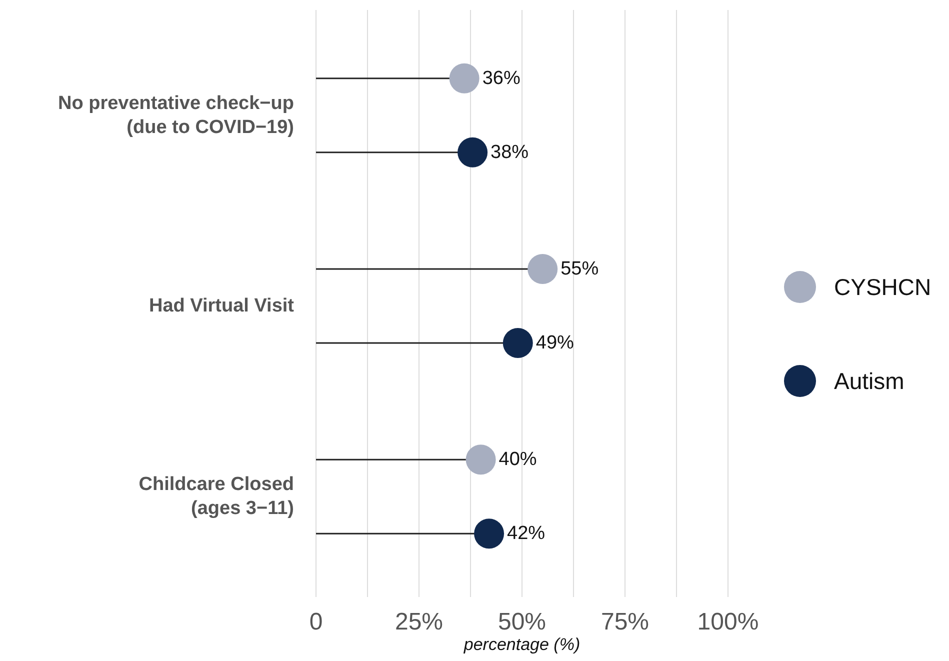  What do you see at coordinates (625, 622) in the screenshot?
I see `x-tick-label: 75%` at bounding box center [625, 622].